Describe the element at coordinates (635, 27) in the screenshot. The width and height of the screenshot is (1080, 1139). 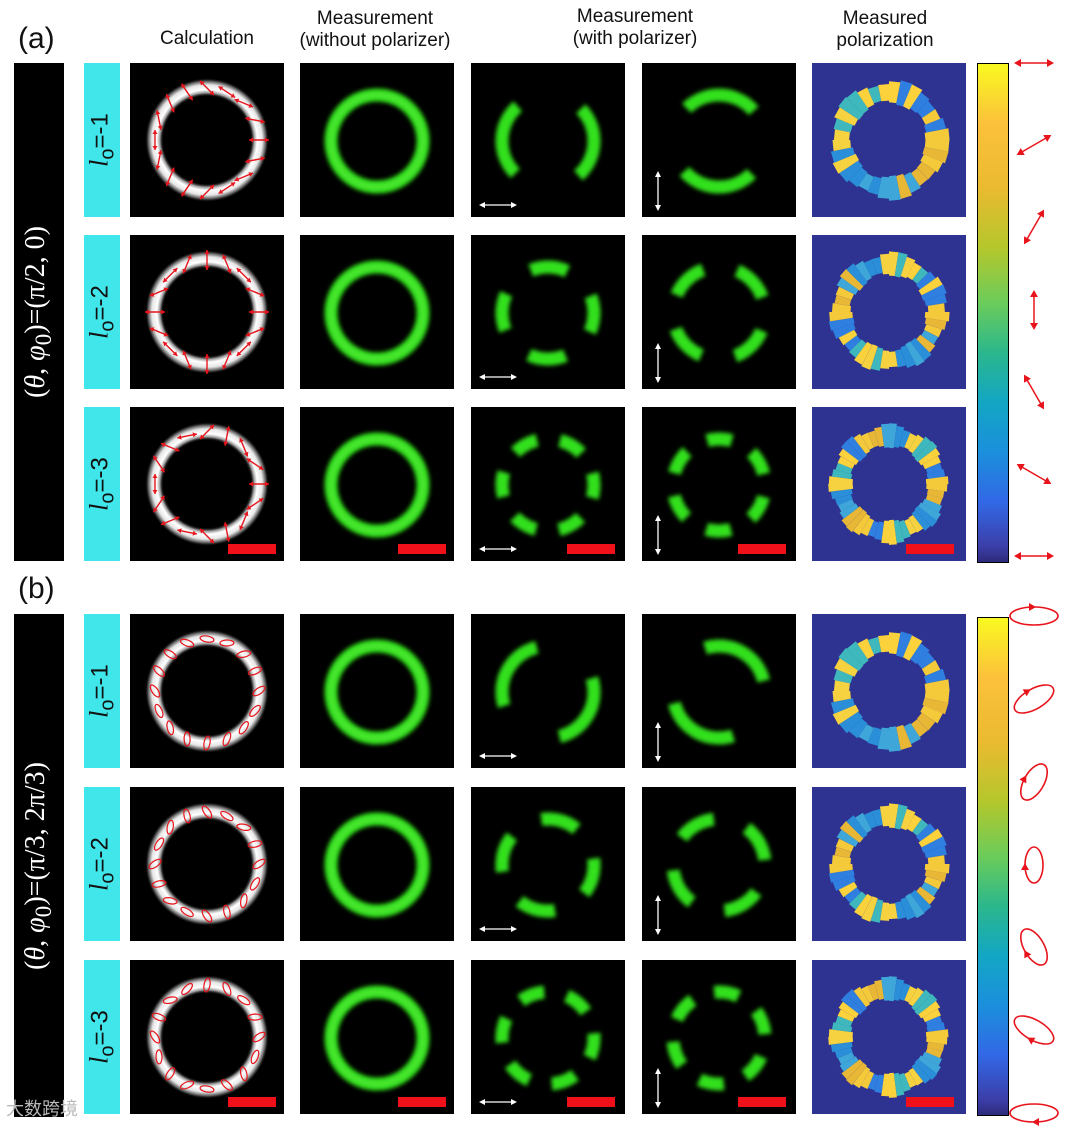
I see `header-measurement-with-polarizer: Measurement (with polarizer)` at that location.